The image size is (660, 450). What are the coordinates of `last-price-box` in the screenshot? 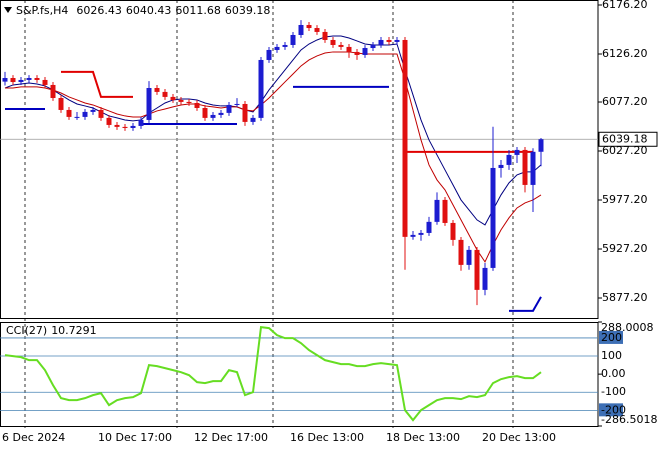 It's located at (628, 139).